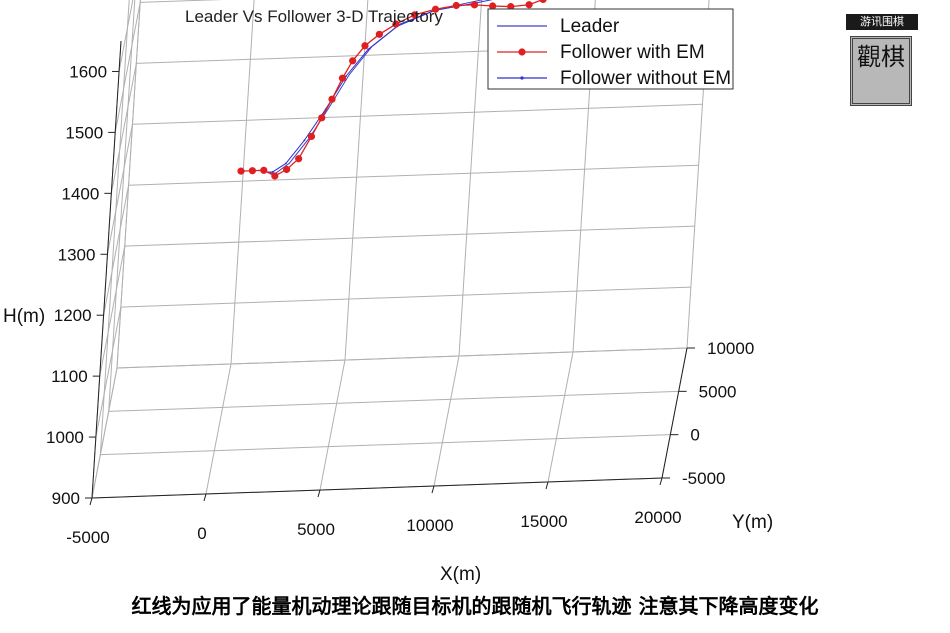 The width and height of the screenshot is (950, 633). Describe the element at coordinates (77, 254) in the screenshot. I see `z-tick-label: 1300` at that location.